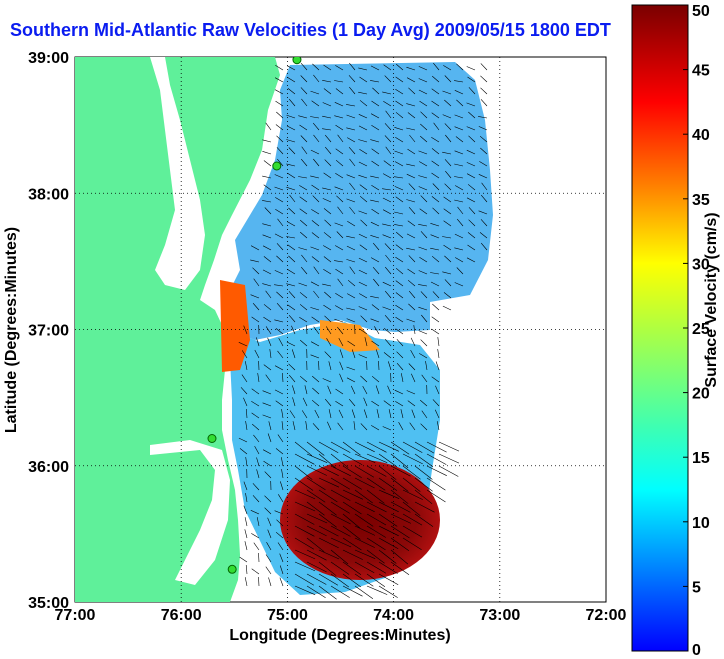 This screenshot has width=724, height=659. I want to click on y-tick-label: 39:00, so click(48, 58).